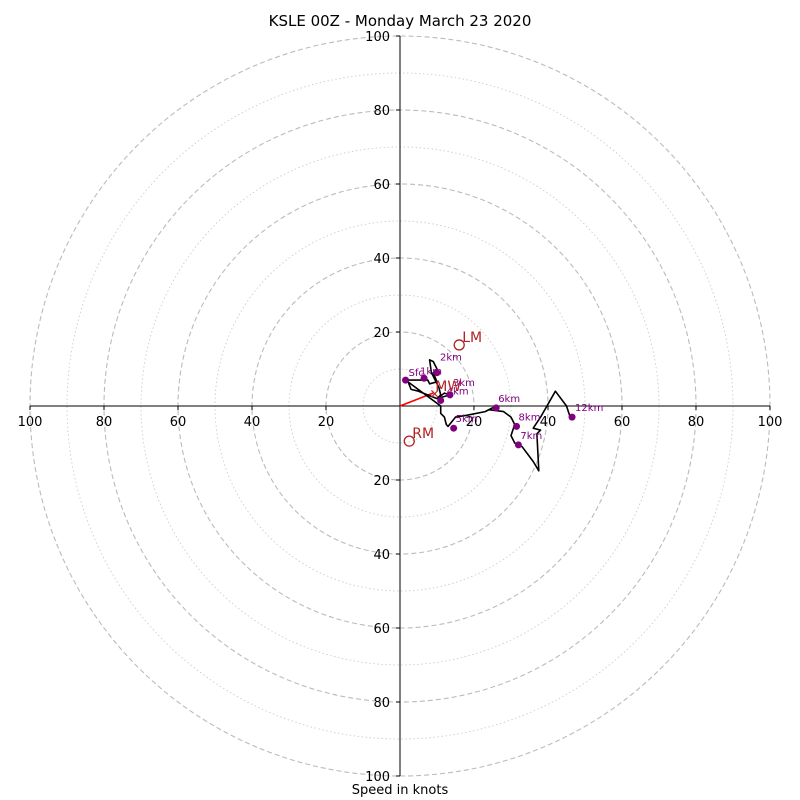  Describe the element at coordinates (441, 400) in the screenshot. I see `height-point-4km` at that location.